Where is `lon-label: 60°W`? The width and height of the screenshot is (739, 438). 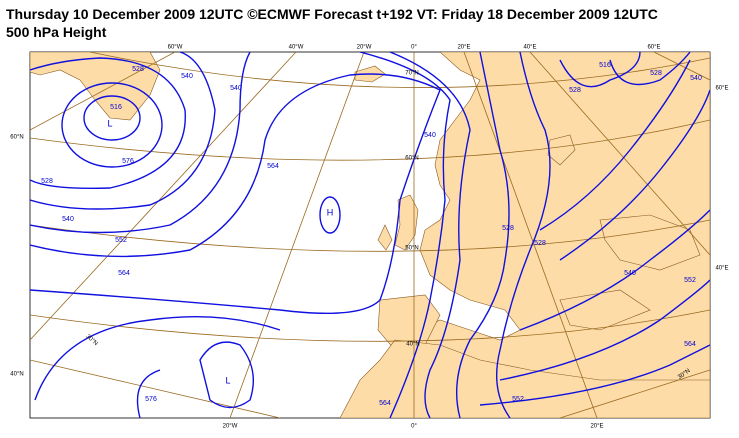
lon-label: 60°W is located at coordinates (175, 48).